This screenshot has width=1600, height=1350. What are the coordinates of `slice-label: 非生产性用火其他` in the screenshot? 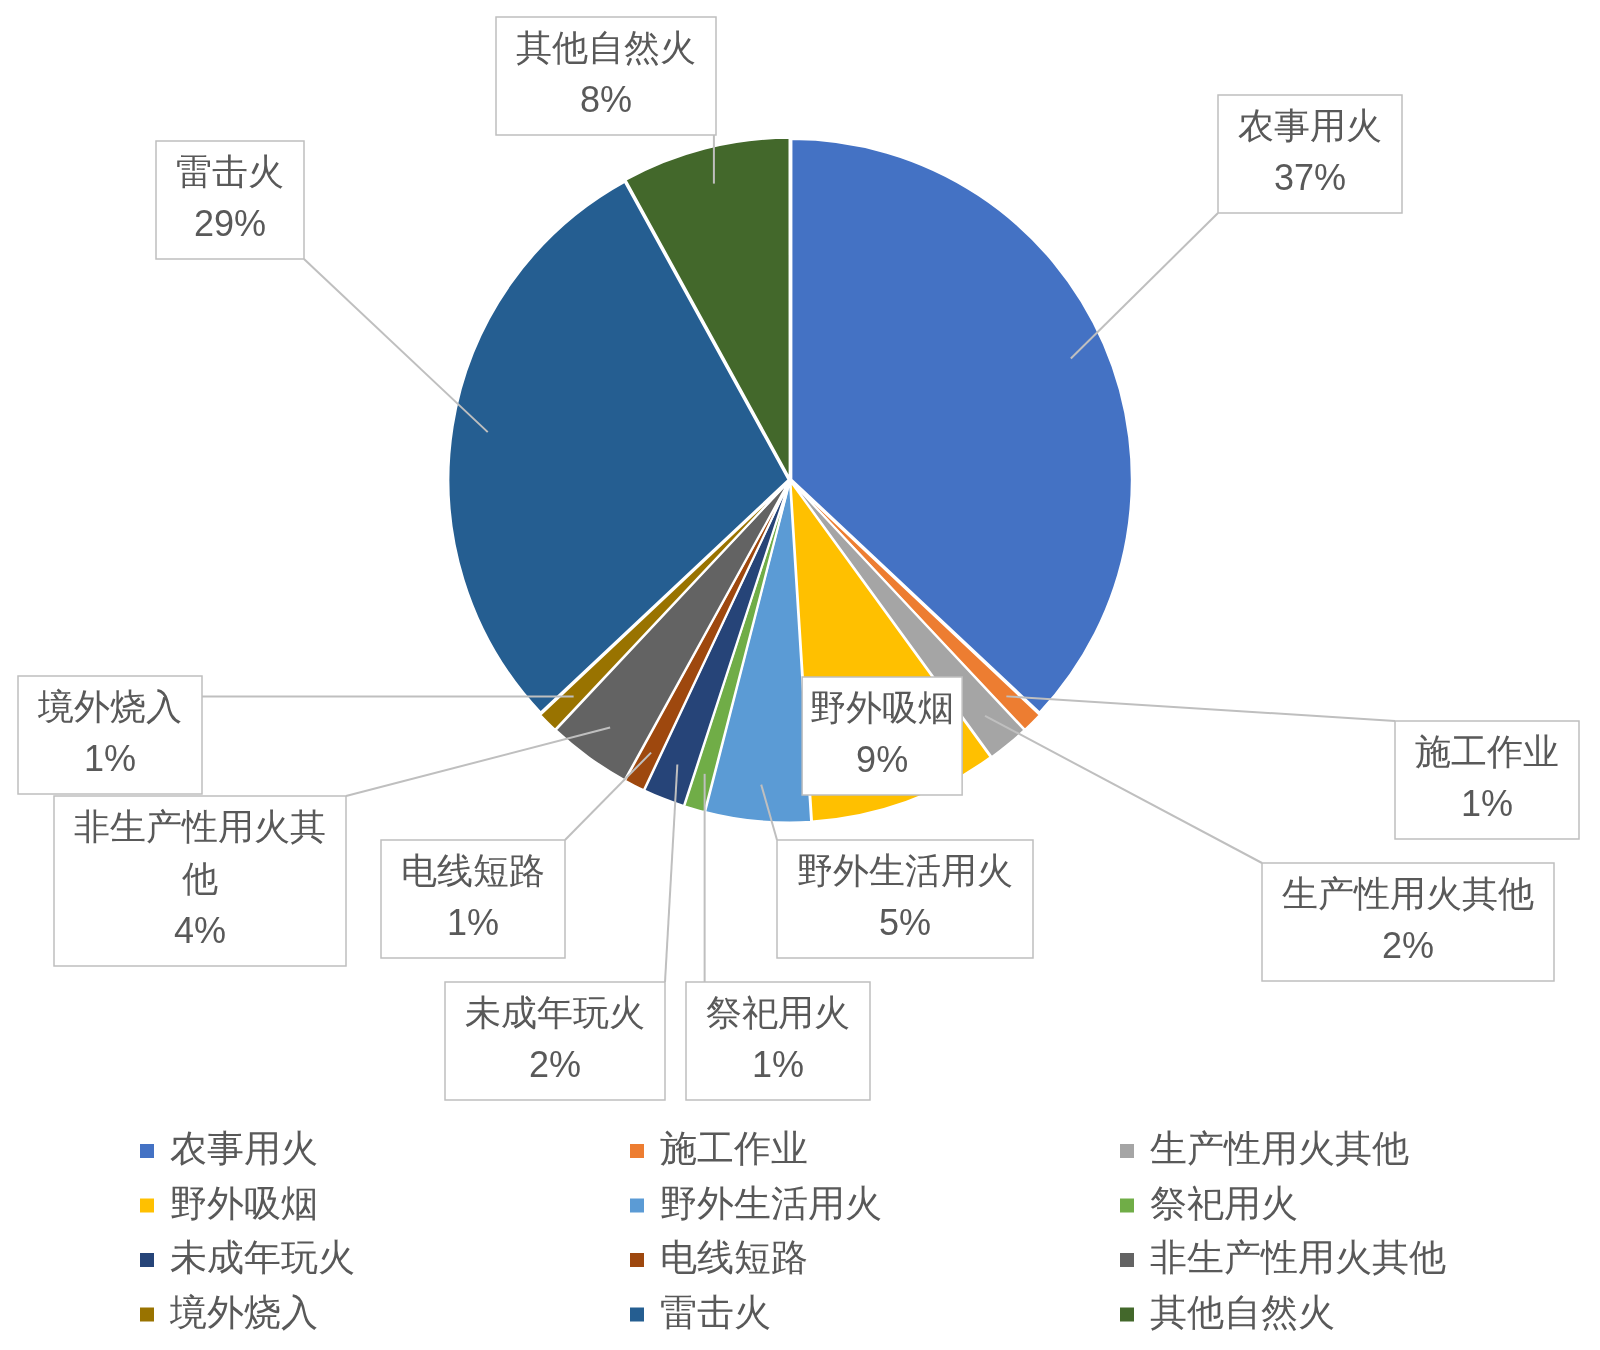 It's located at (200, 852).